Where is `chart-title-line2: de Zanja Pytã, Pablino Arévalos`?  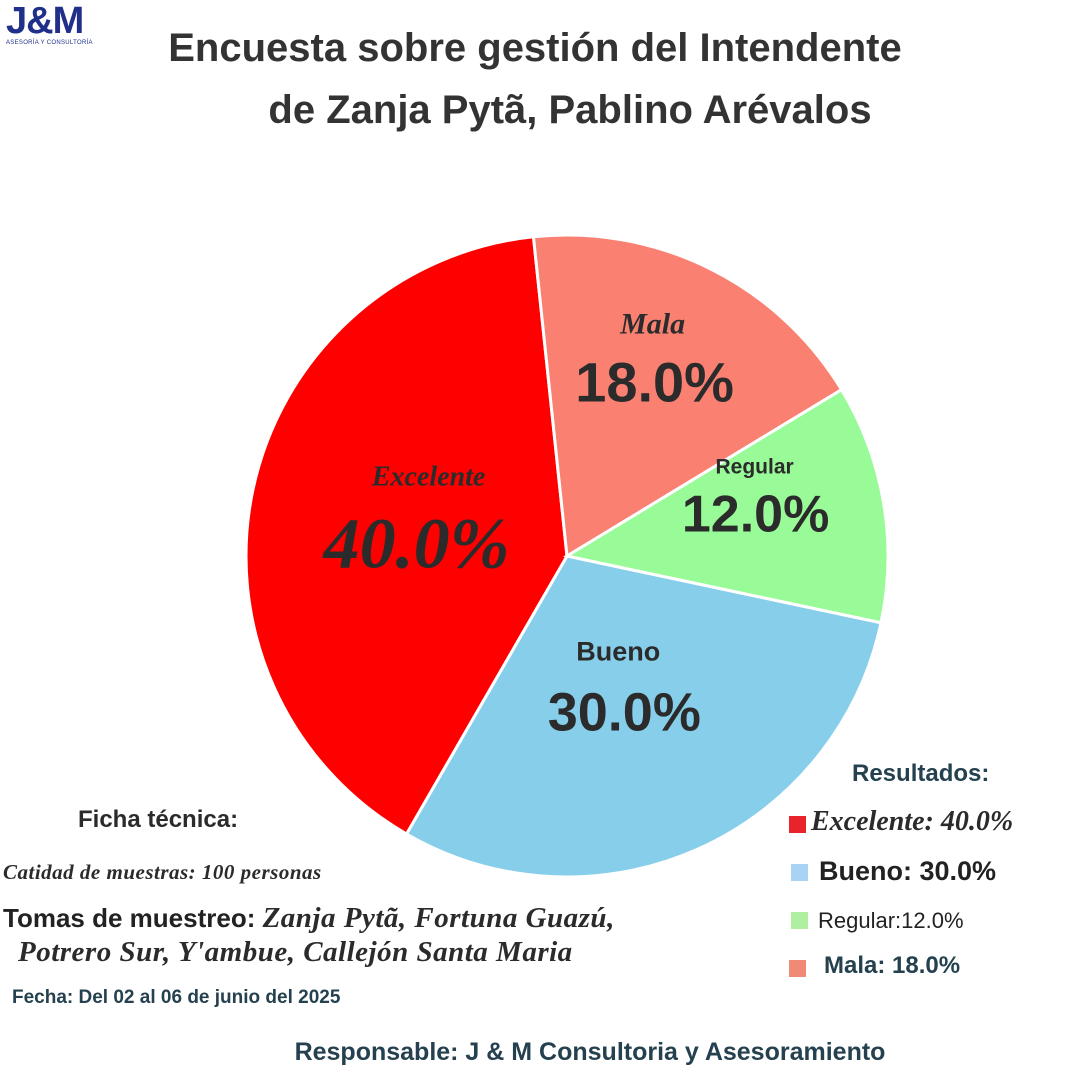 chart-title-line2: de Zanja Pytã, Pablino Arévalos is located at coordinates (570, 110).